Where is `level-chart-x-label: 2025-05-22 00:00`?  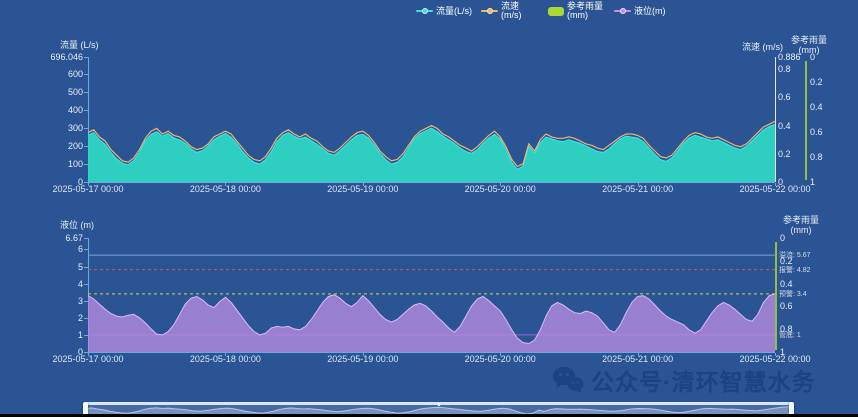
level-chart-x-label: 2025-05-22 00:00 is located at coordinates (775, 359).